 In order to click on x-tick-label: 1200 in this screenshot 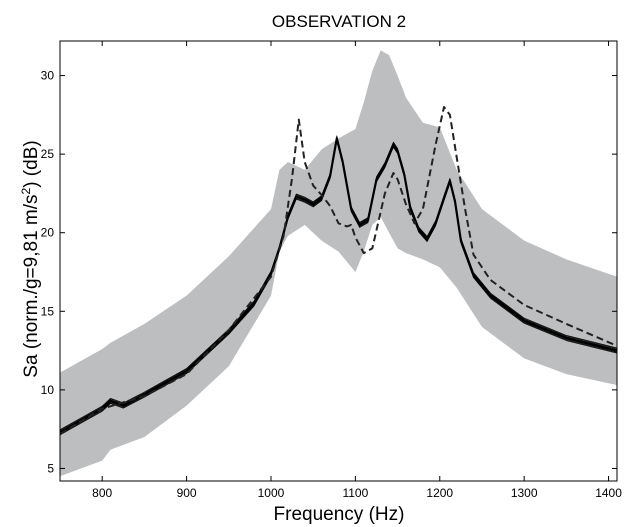, I will do `click(439, 493)`.